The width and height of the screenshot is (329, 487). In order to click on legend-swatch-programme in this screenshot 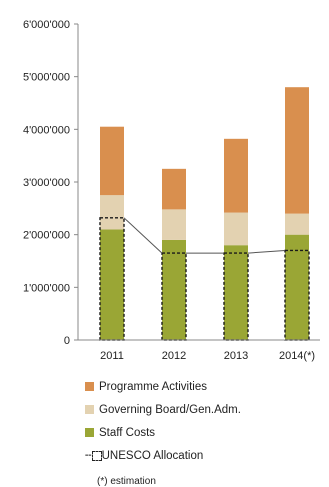, I will do `click(89, 386)`.